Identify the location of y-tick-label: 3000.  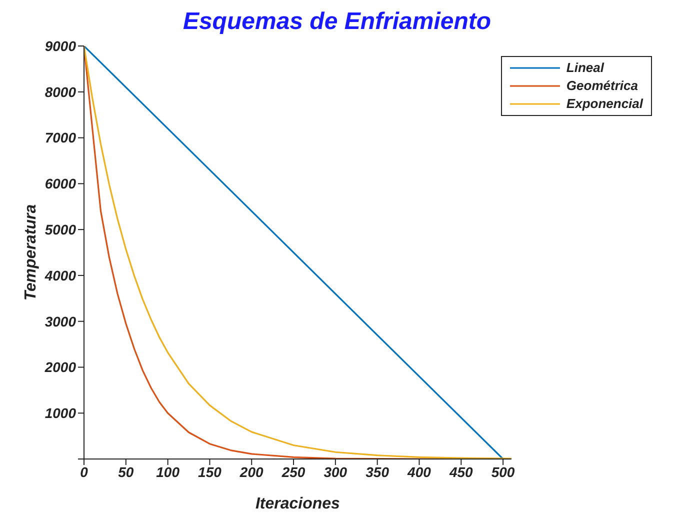
(60, 321).